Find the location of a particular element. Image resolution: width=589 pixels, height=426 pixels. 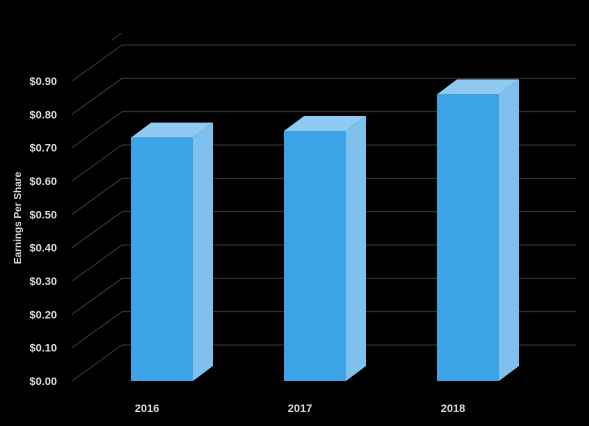

y-tick-label: $0.80 is located at coordinates (43, 115).